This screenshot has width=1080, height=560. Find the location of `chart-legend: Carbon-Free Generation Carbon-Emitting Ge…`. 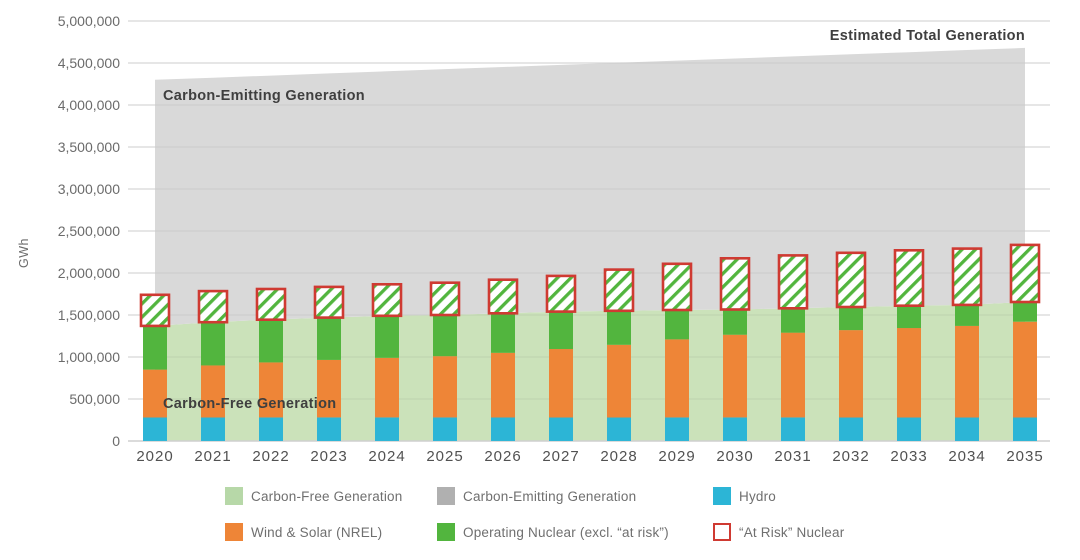

chart-legend: Carbon-Free Generation Carbon-Emitting Ge… is located at coordinates (534, 514).